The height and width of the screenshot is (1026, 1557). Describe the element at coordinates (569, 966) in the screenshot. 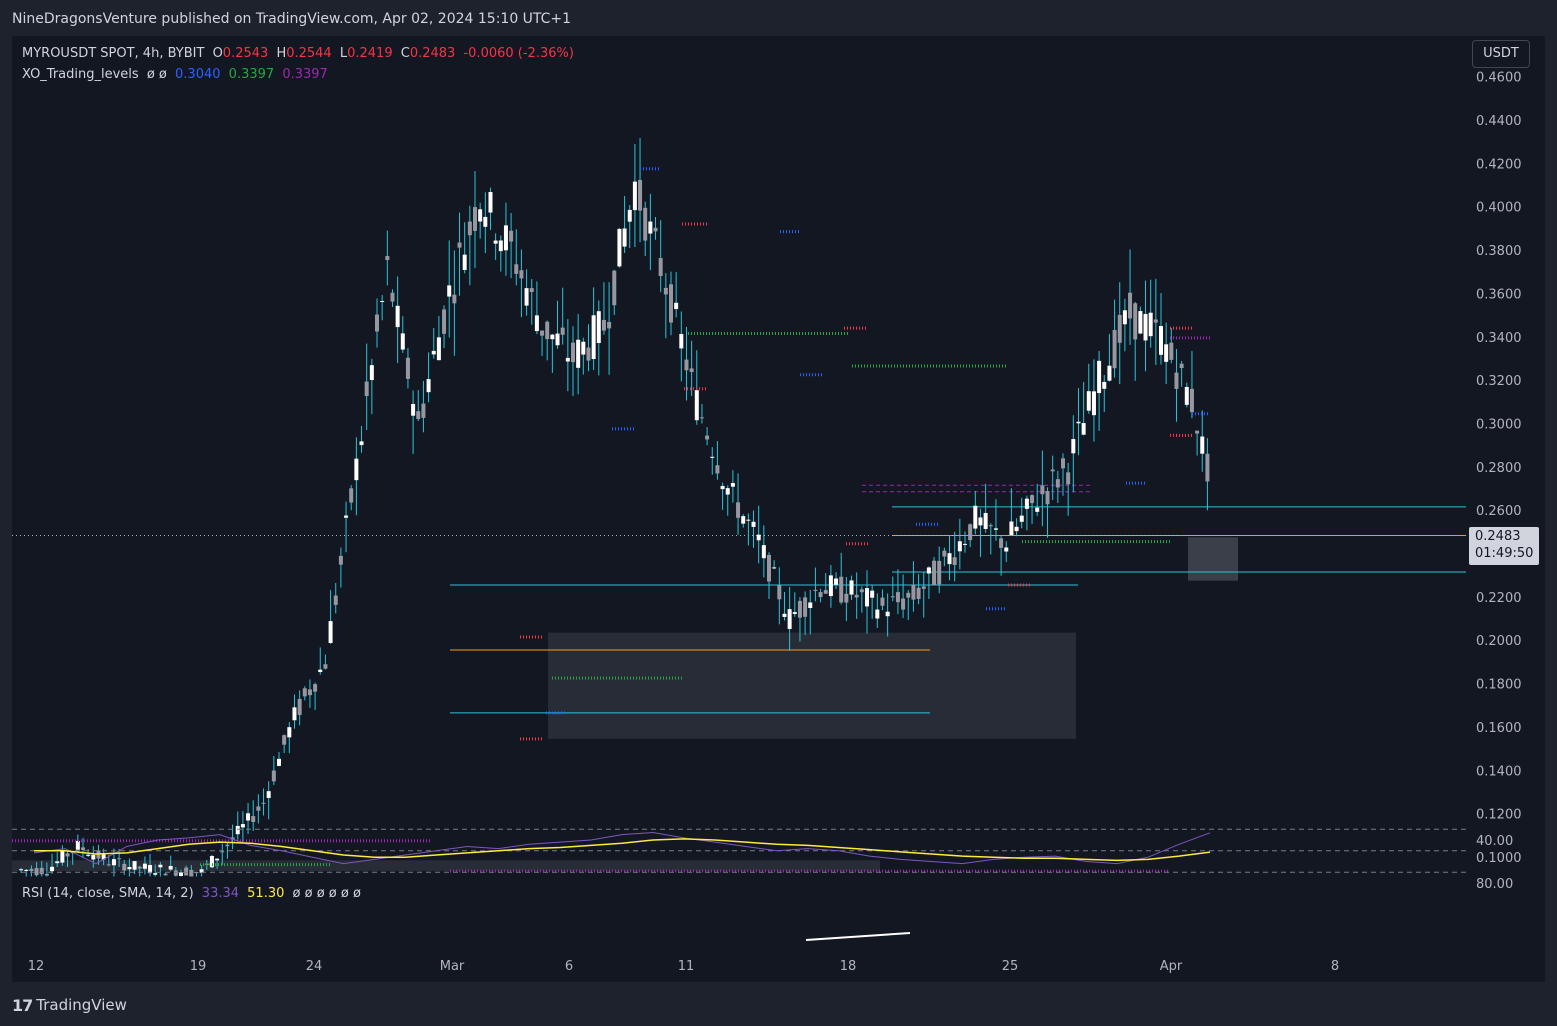

I see `time-axis-label: 6` at that location.